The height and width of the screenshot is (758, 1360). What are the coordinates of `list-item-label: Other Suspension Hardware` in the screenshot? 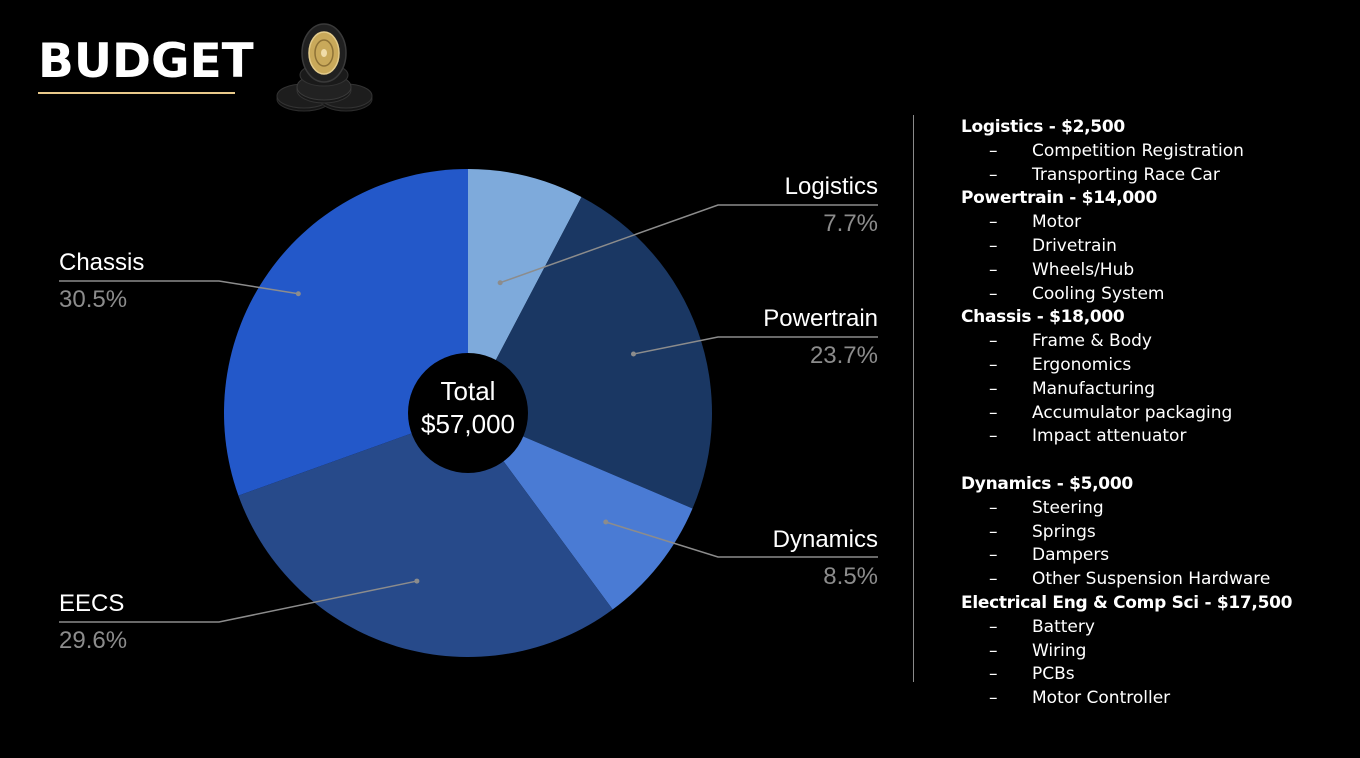 It's located at (1151, 579).